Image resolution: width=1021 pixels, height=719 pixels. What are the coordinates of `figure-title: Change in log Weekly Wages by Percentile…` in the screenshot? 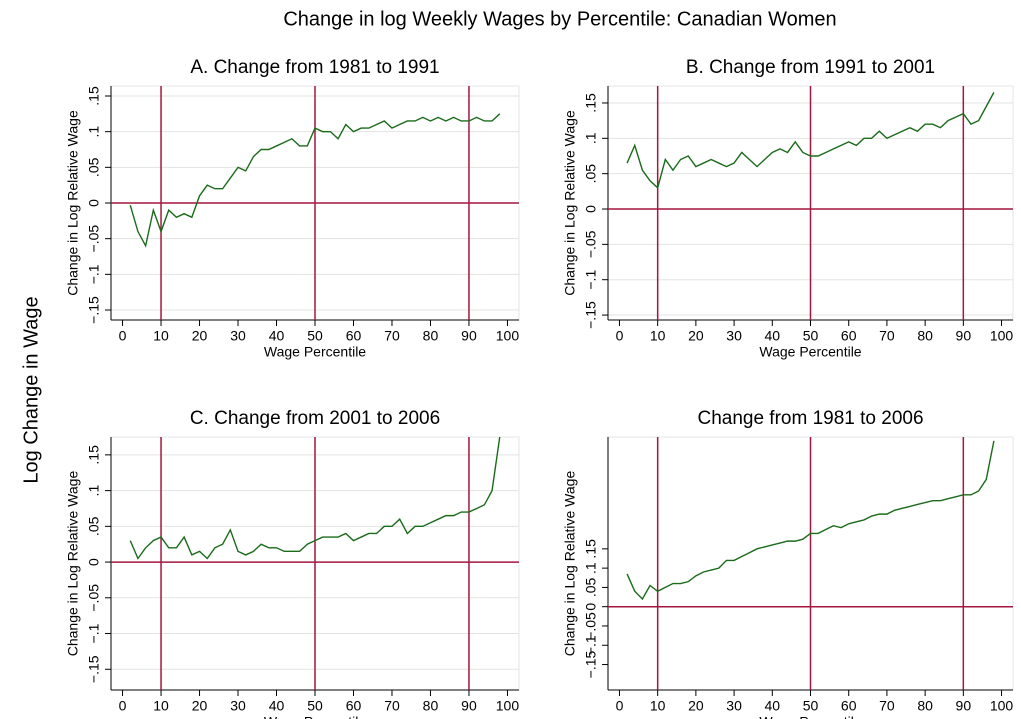 It's located at (559, 19).